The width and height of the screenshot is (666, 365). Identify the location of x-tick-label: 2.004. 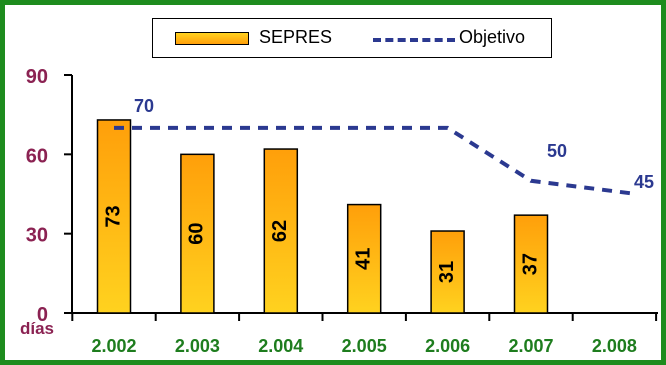
(280, 346).